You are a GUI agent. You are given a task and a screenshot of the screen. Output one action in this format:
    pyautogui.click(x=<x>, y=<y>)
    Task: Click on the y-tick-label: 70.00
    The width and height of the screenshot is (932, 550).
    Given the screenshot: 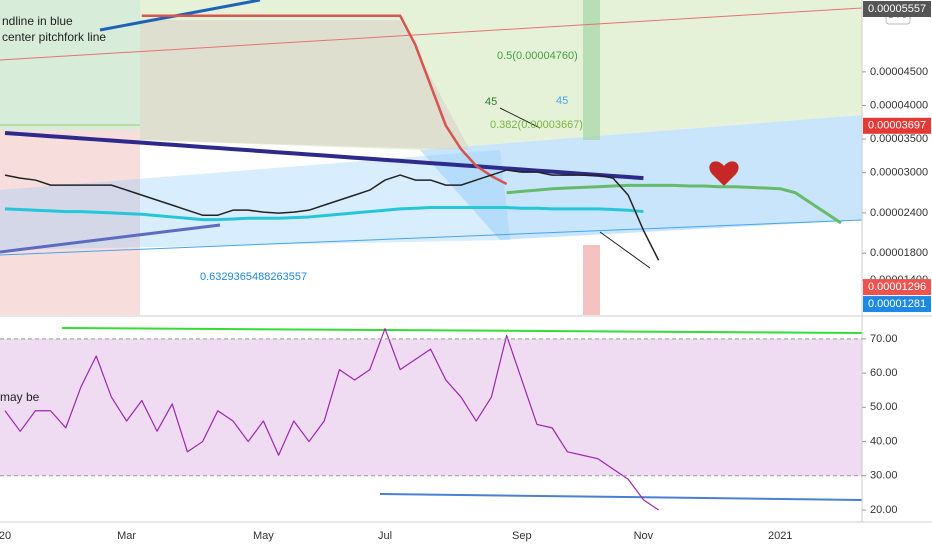 What is the action you would take?
    pyautogui.click(x=884, y=339)
    